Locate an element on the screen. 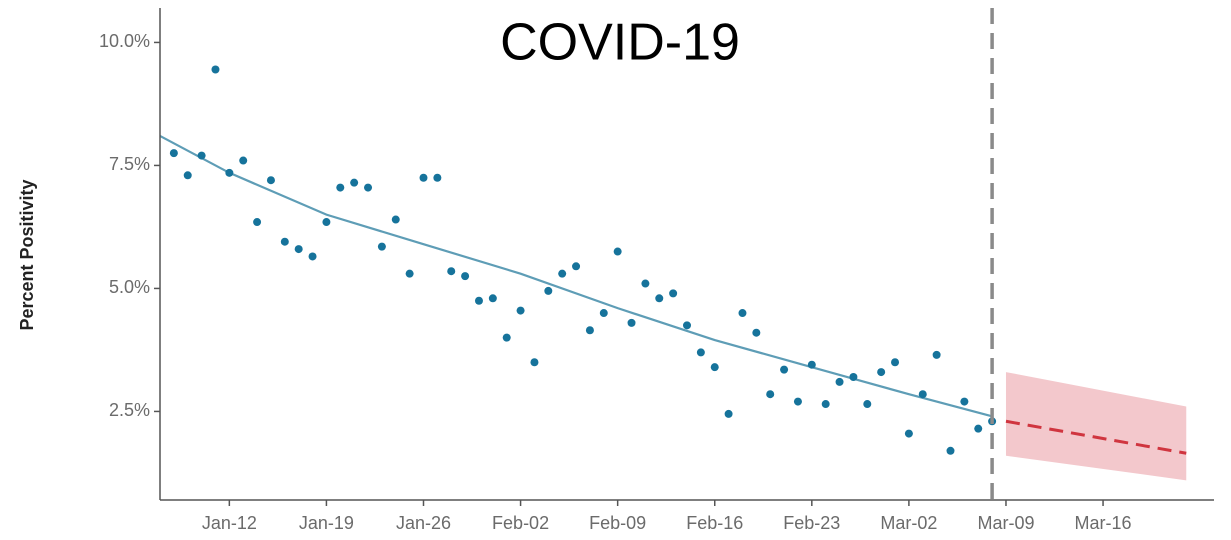 This screenshot has height=540, width=1231. x-tick-label: Jan-19 is located at coordinates (326, 523).